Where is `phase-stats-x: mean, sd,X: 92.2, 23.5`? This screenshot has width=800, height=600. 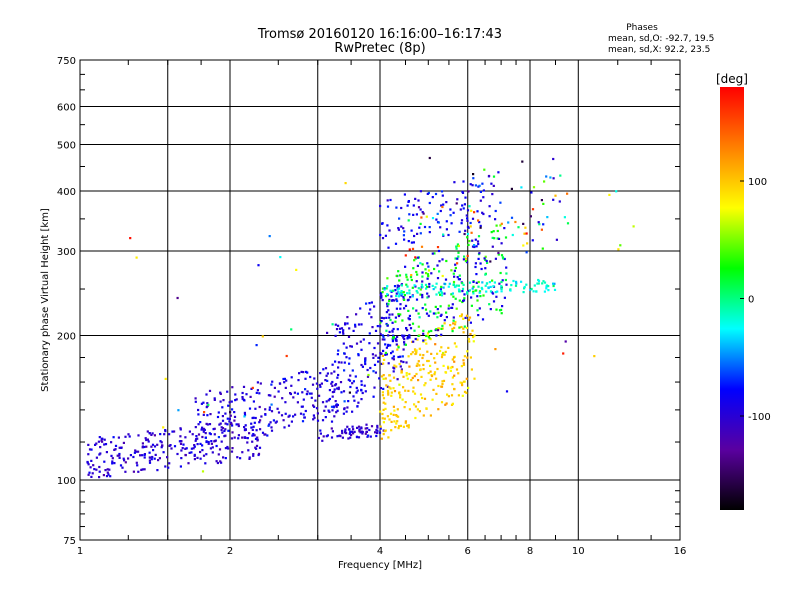
phase-stats-x: mean, sd,X: 92.2, 23.5 is located at coordinates (659, 50).